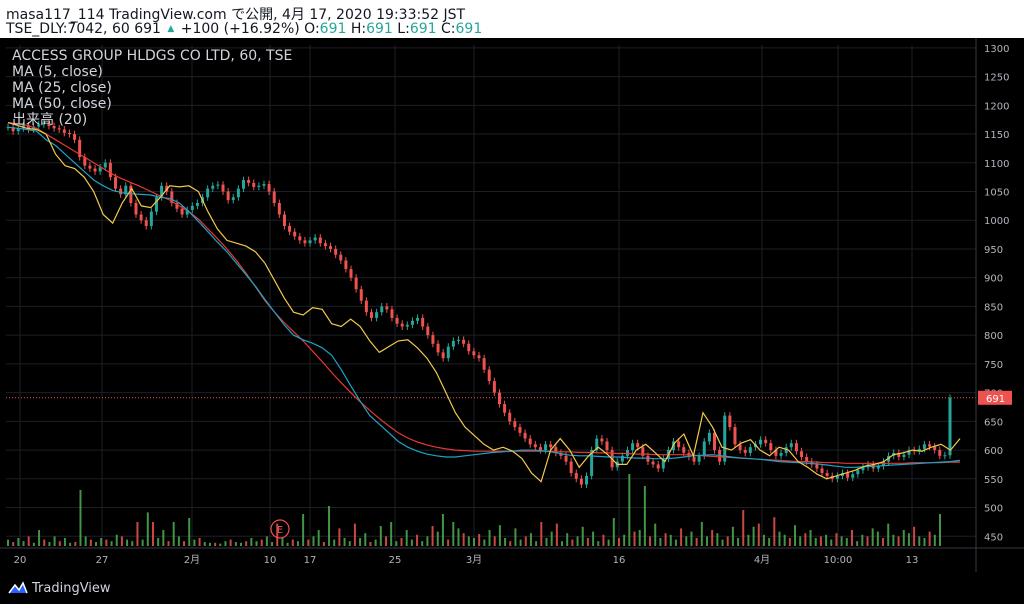 This screenshot has width=1024, height=604. I want to click on time-tick-label: 20, so click(20, 560).